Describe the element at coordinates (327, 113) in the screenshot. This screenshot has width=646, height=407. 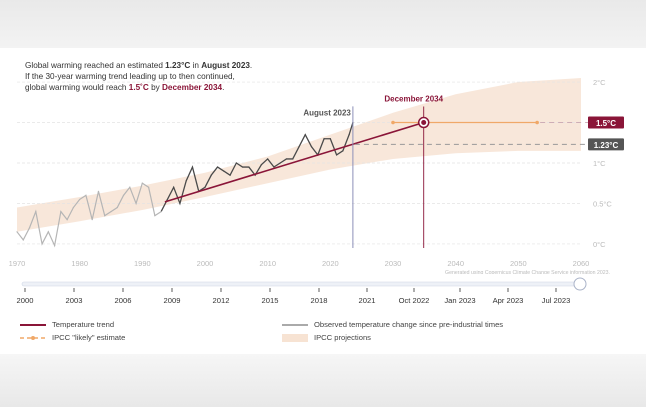
I see `current-date-label: August 2023` at that location.